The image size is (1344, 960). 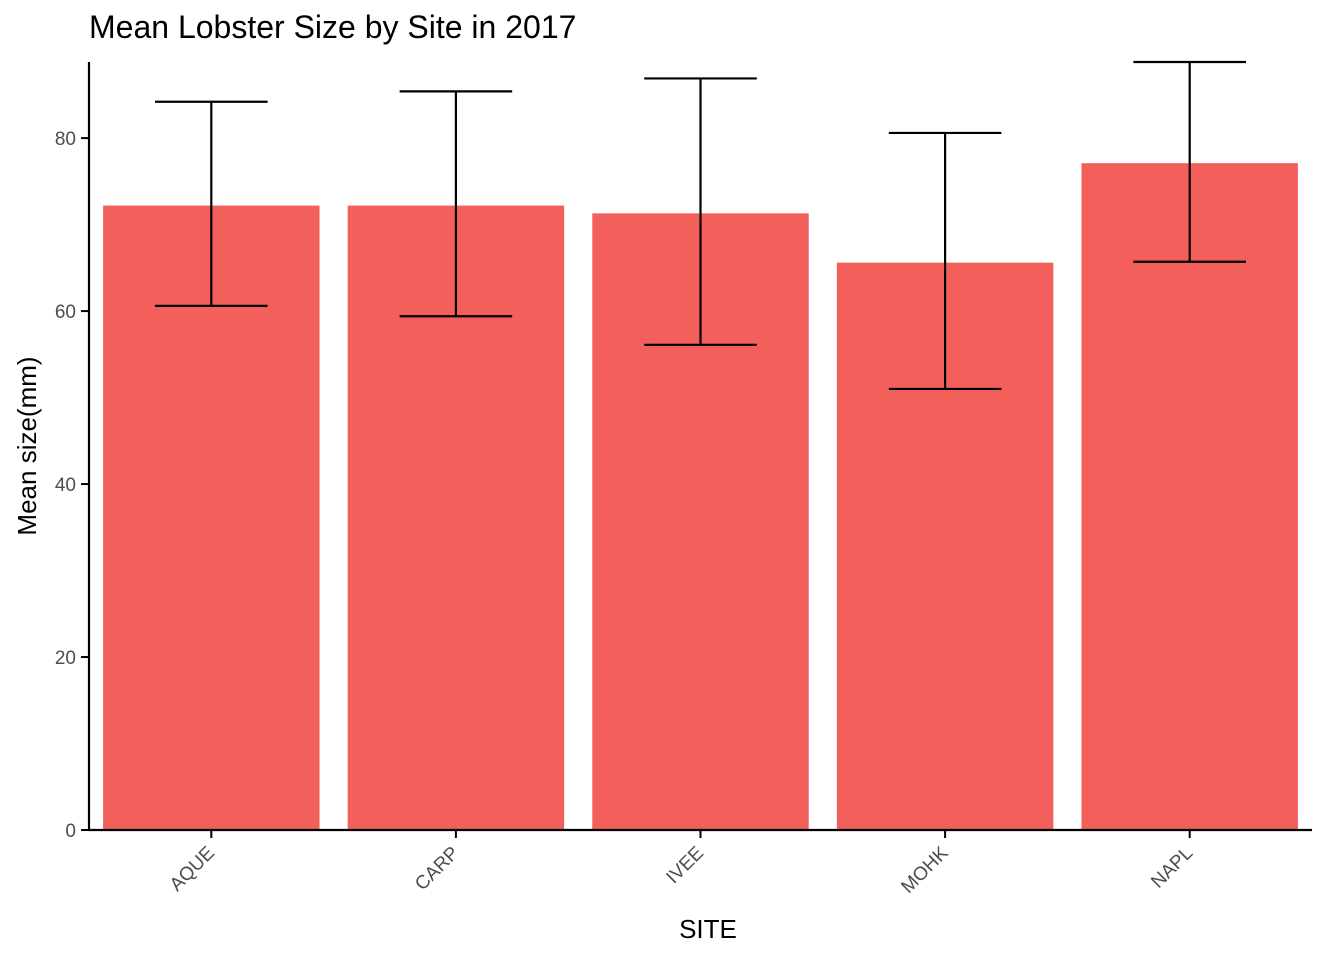 What do you see at coordinates (685, 865) in the screenshot?
I see `x-tick-label-ivee: IVEE` at bounding box center [685, 865].